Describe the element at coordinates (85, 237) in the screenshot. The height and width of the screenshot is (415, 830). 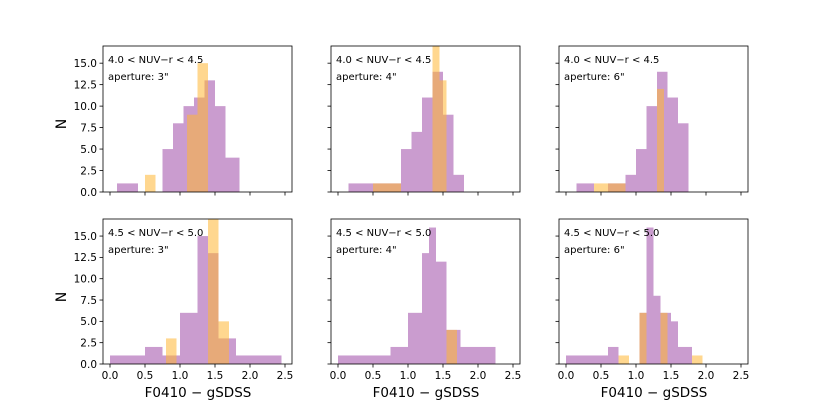
I see `y-tick-label-p4-15.0: 15.0` at that location.